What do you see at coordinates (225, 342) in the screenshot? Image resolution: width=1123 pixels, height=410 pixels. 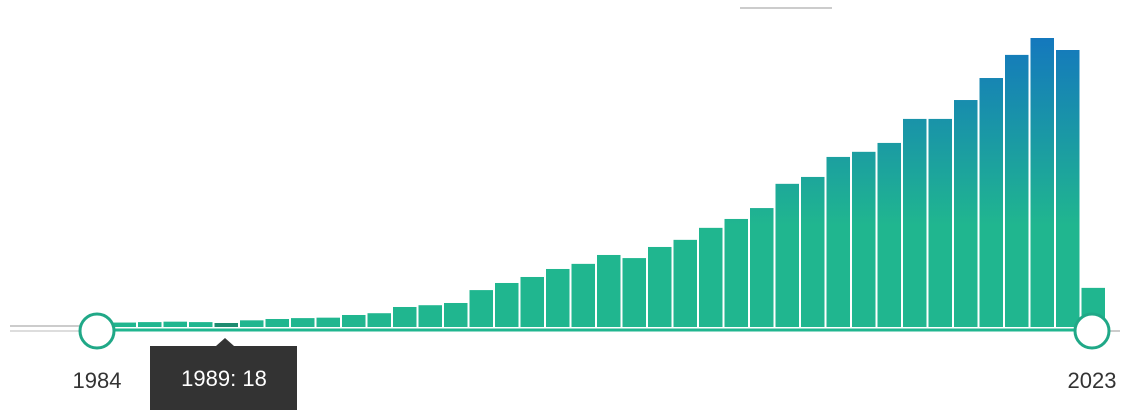 I see `tooltip-pointer` at bounding box center [225, 342].